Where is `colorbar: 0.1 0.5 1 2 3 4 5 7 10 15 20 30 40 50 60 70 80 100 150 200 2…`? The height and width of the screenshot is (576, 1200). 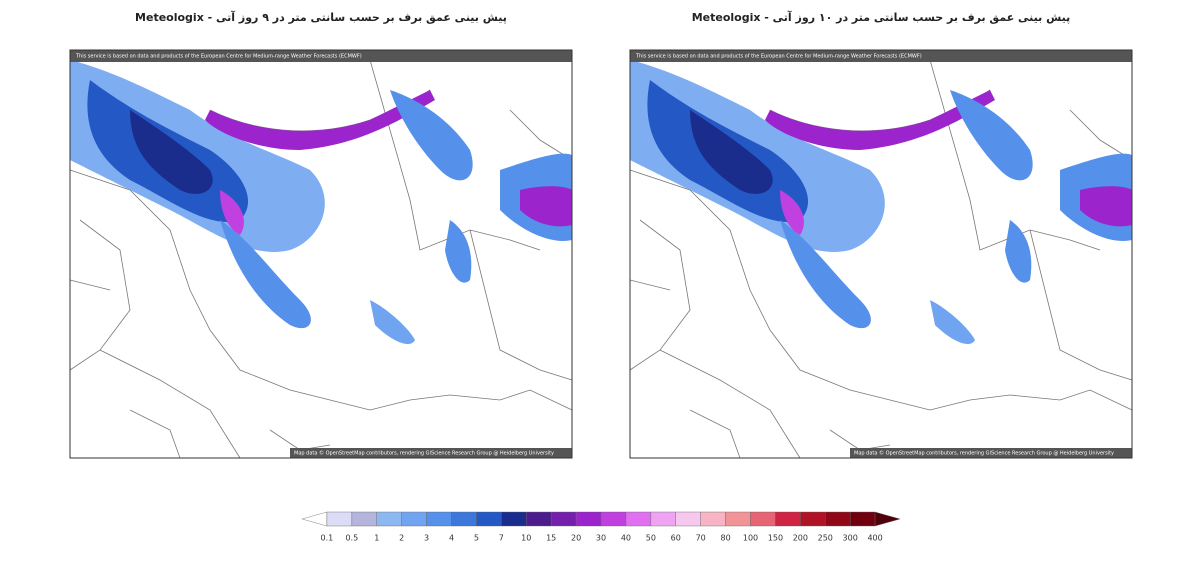 colorbar: 0.1 0.5 1 2 3 4 5 7 10 15 20 30 40 50 60 70 80 100 150 200 2… is located at coordinates (601, 527).